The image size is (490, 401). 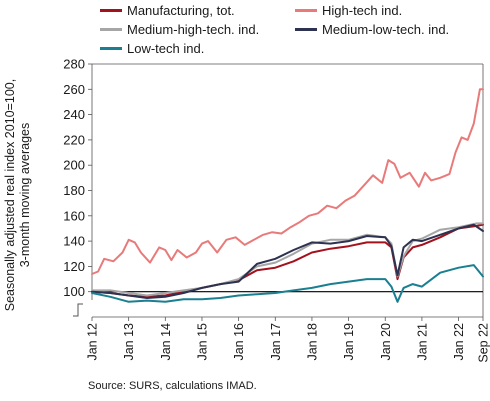 What do you see at coordinates (239, 342) in the screenshot?
I see `x-tick-label: Jan 16` at bounding box center [239, 342].